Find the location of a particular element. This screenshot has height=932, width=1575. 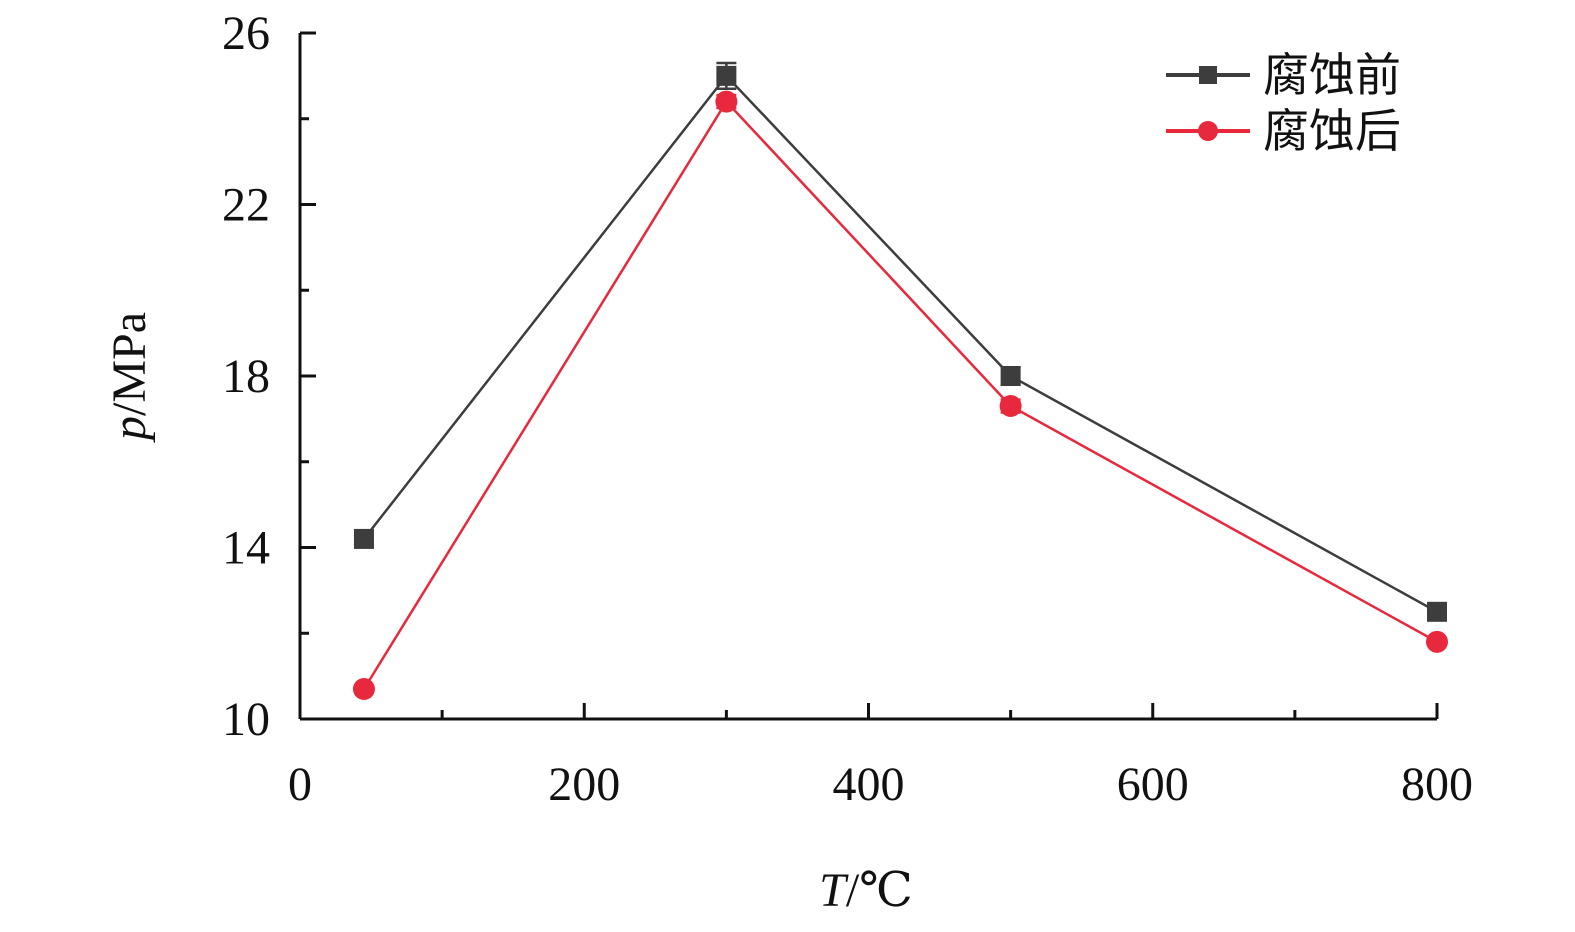

y-tick-label: 18 is located at coordinates (246, 376).